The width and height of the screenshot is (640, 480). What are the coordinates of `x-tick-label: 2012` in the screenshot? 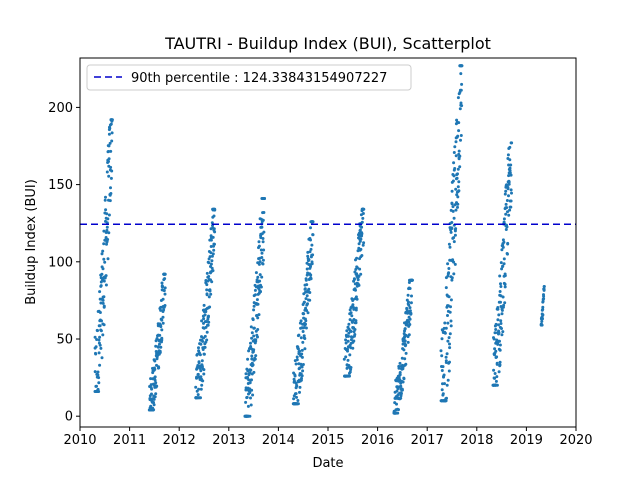 It's located at (179, 440).